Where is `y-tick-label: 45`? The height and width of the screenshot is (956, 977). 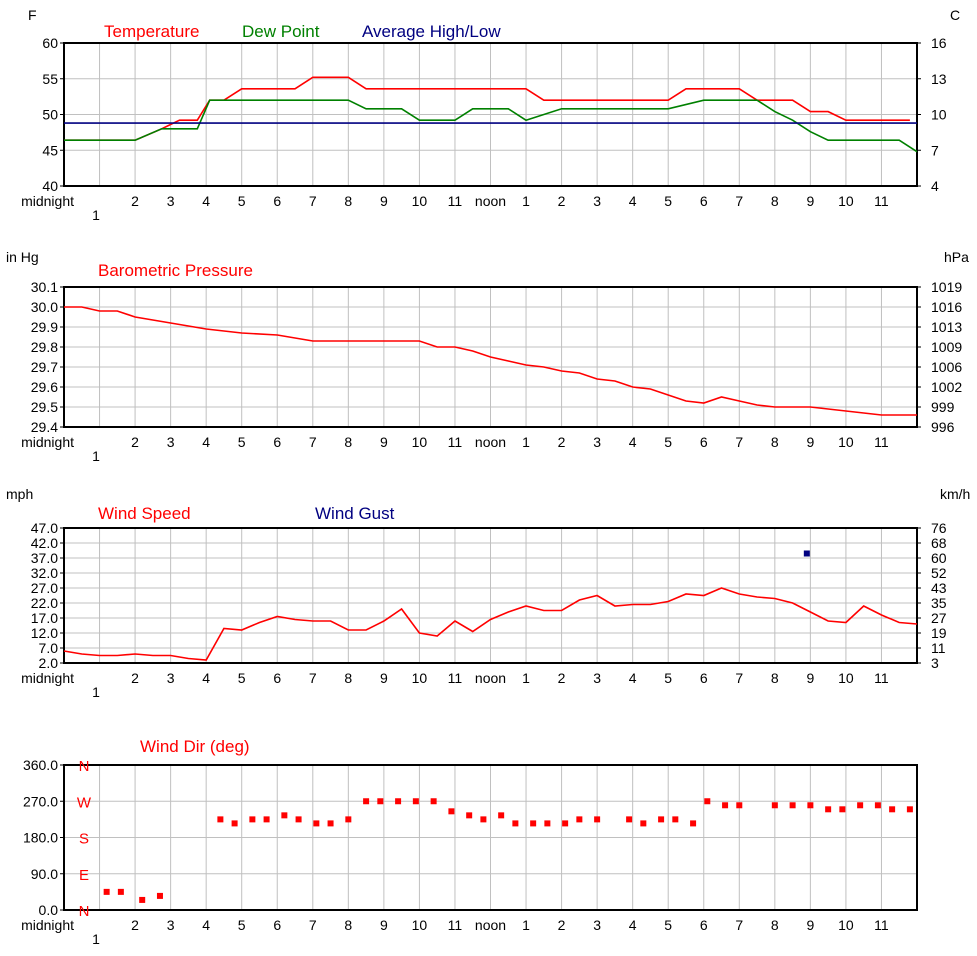 y-tick-label: 45 is located at coordinates (50, 150).